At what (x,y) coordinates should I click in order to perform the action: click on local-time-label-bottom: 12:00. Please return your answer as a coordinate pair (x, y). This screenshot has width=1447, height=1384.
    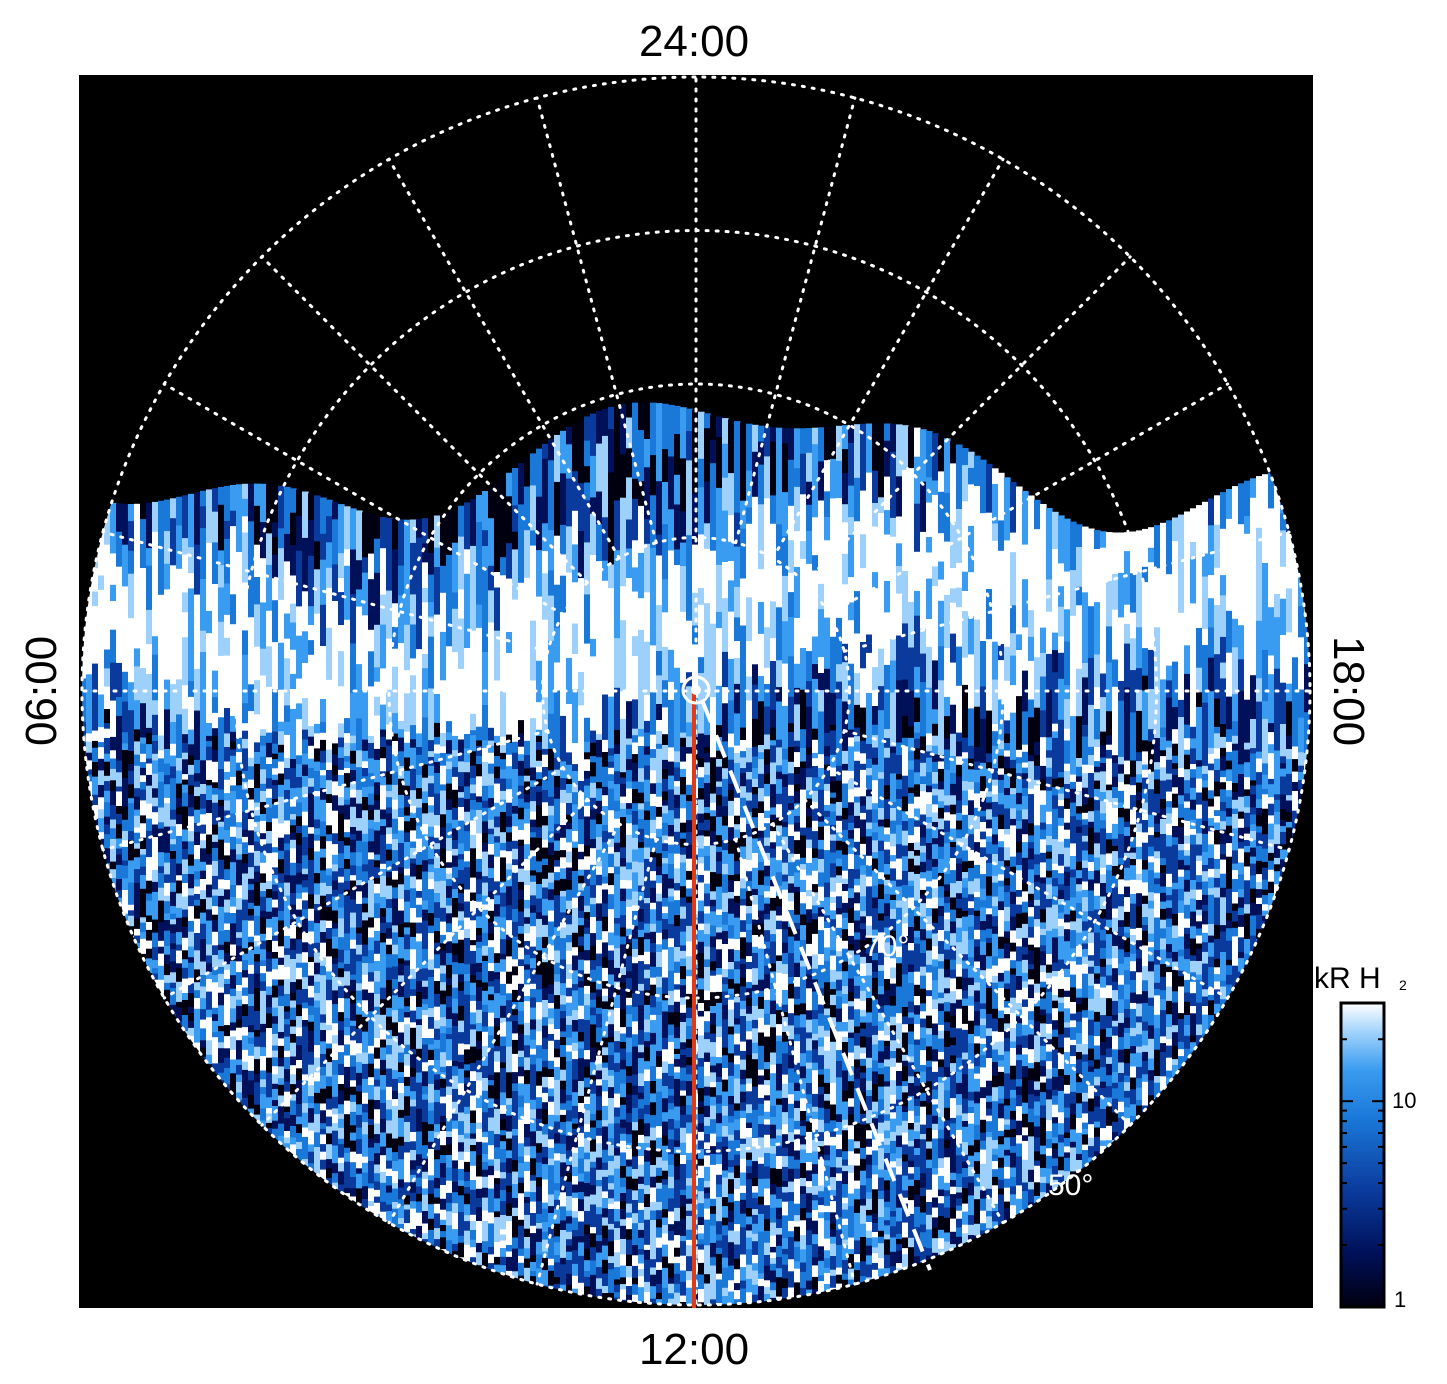
    Looking at the image, I should click on (694, 1349).